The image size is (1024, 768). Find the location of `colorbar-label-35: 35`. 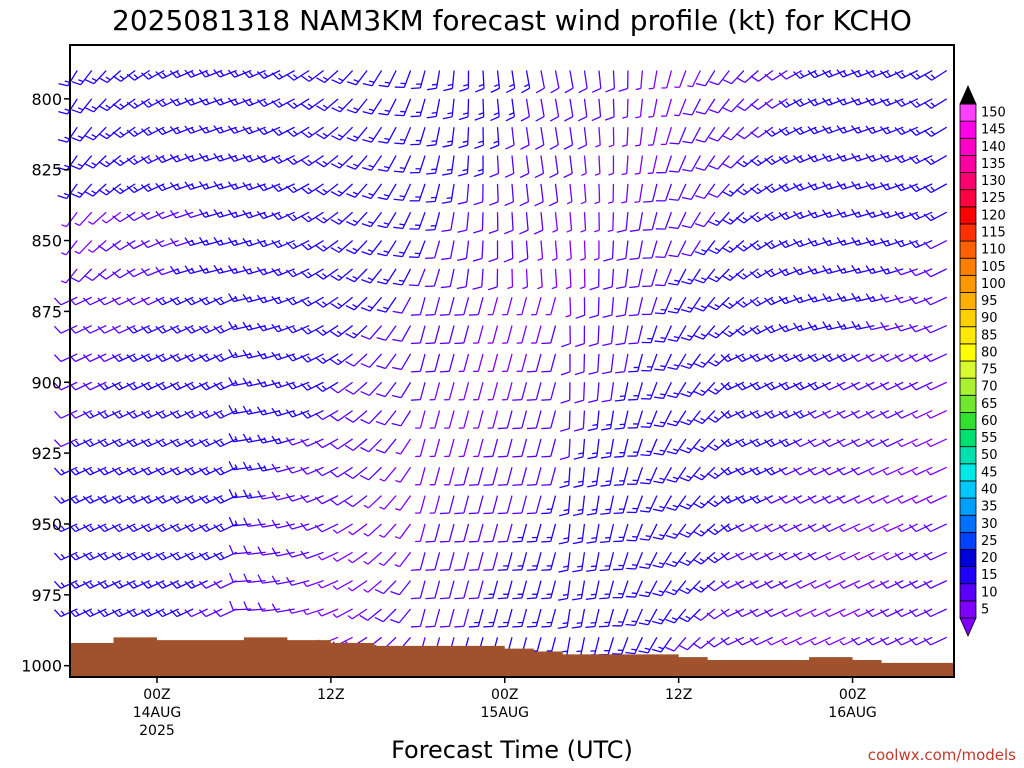

colorbar-label-35: 35 is located at coordinates (989, 507).